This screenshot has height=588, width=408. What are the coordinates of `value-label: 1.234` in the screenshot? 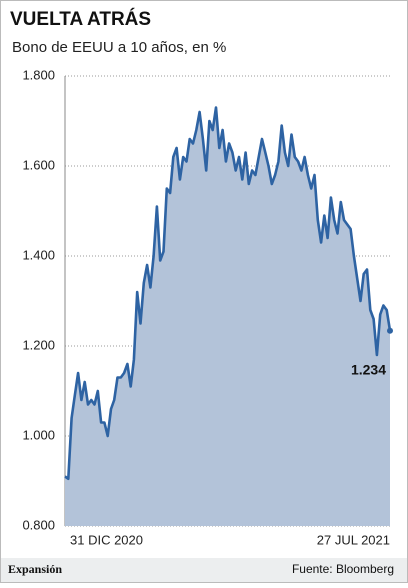 It's located at (368, 369).